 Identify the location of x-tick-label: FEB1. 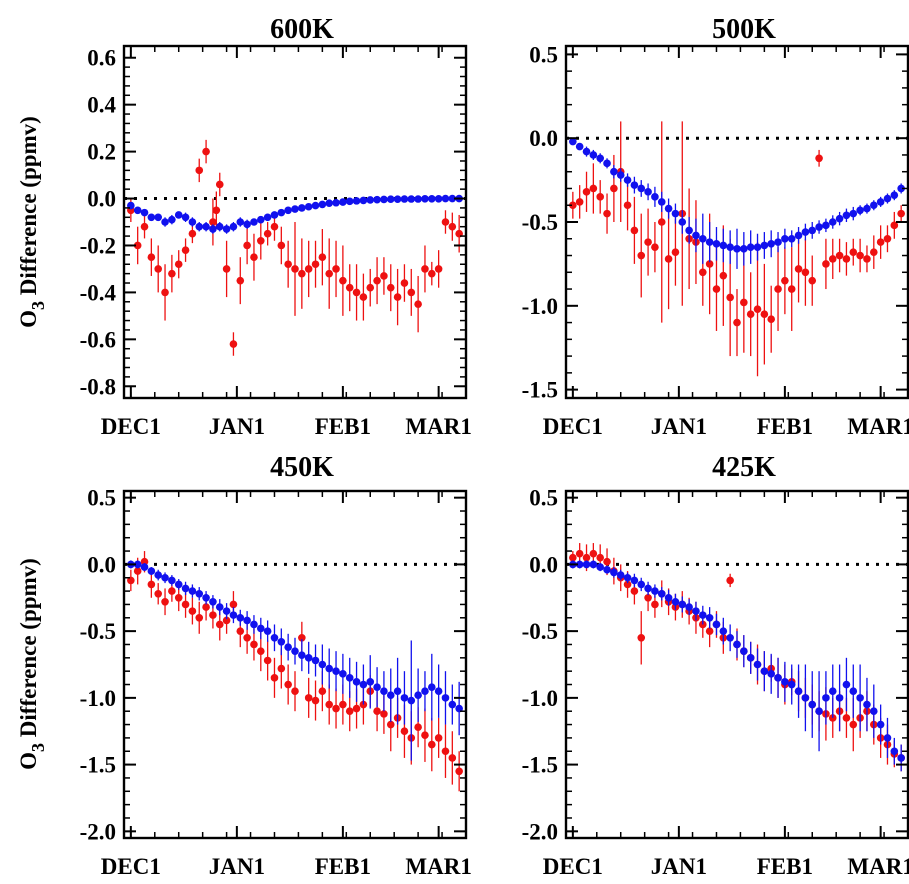
(785, 426).